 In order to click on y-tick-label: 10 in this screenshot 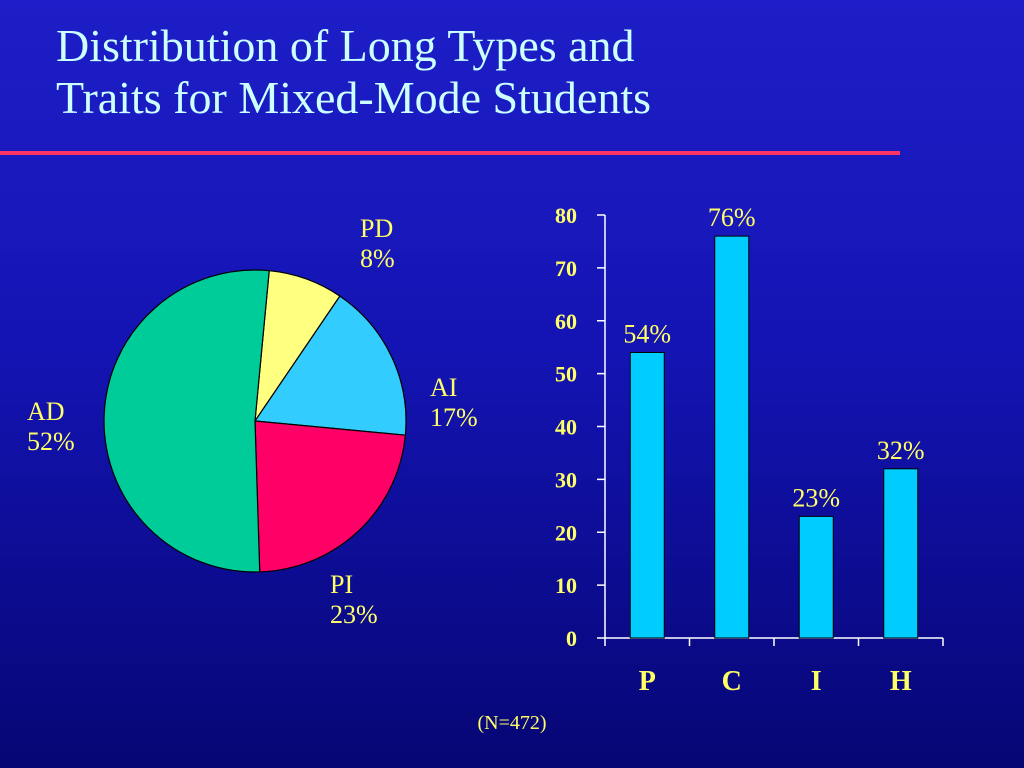, I will do `click(566, 585)`.